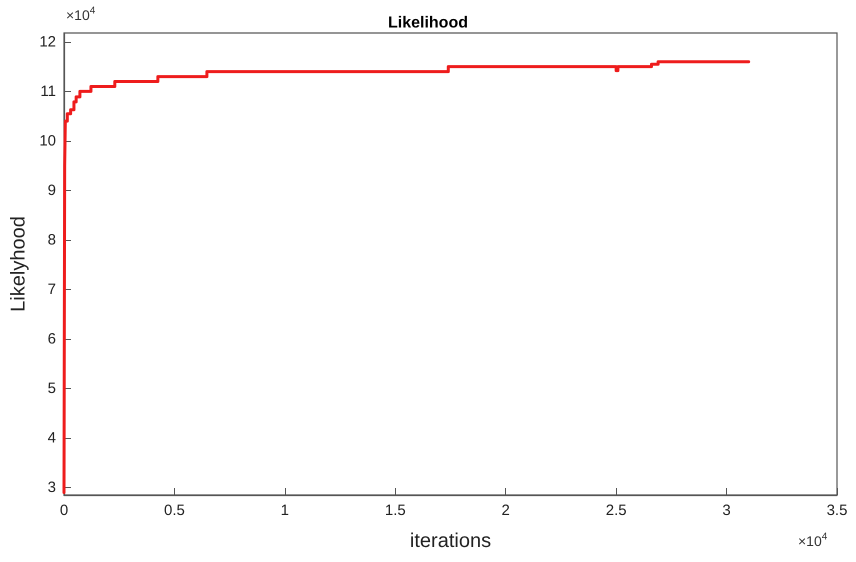  Describe the element at coordinates (48, 91) in the screenshot. I see `y-tick-label: 11` at that location.